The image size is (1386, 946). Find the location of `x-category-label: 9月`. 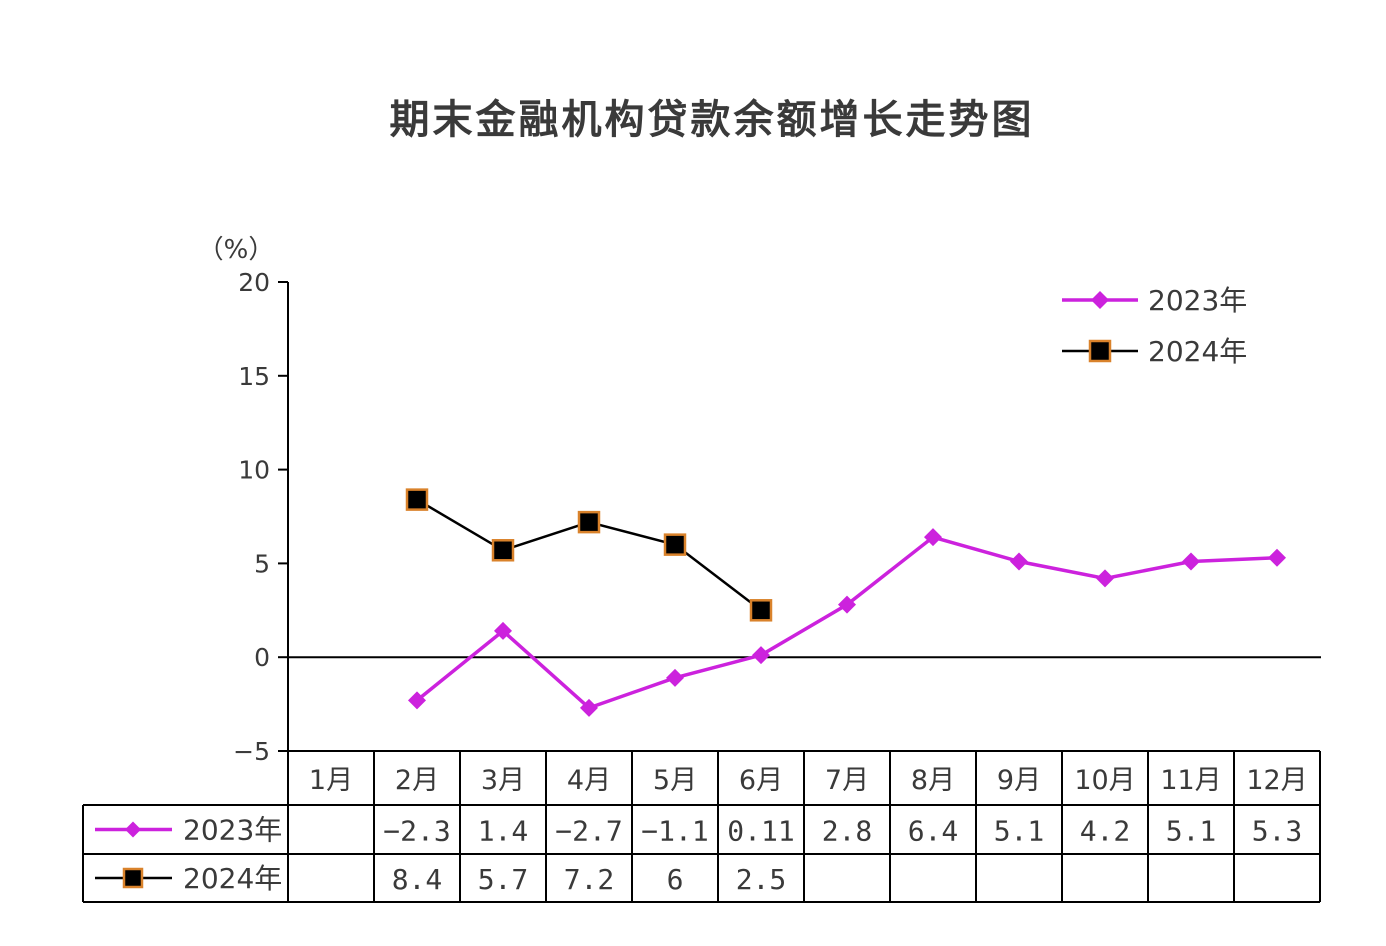

x-category-label: 9月 is located at coordinates (1019, 780).